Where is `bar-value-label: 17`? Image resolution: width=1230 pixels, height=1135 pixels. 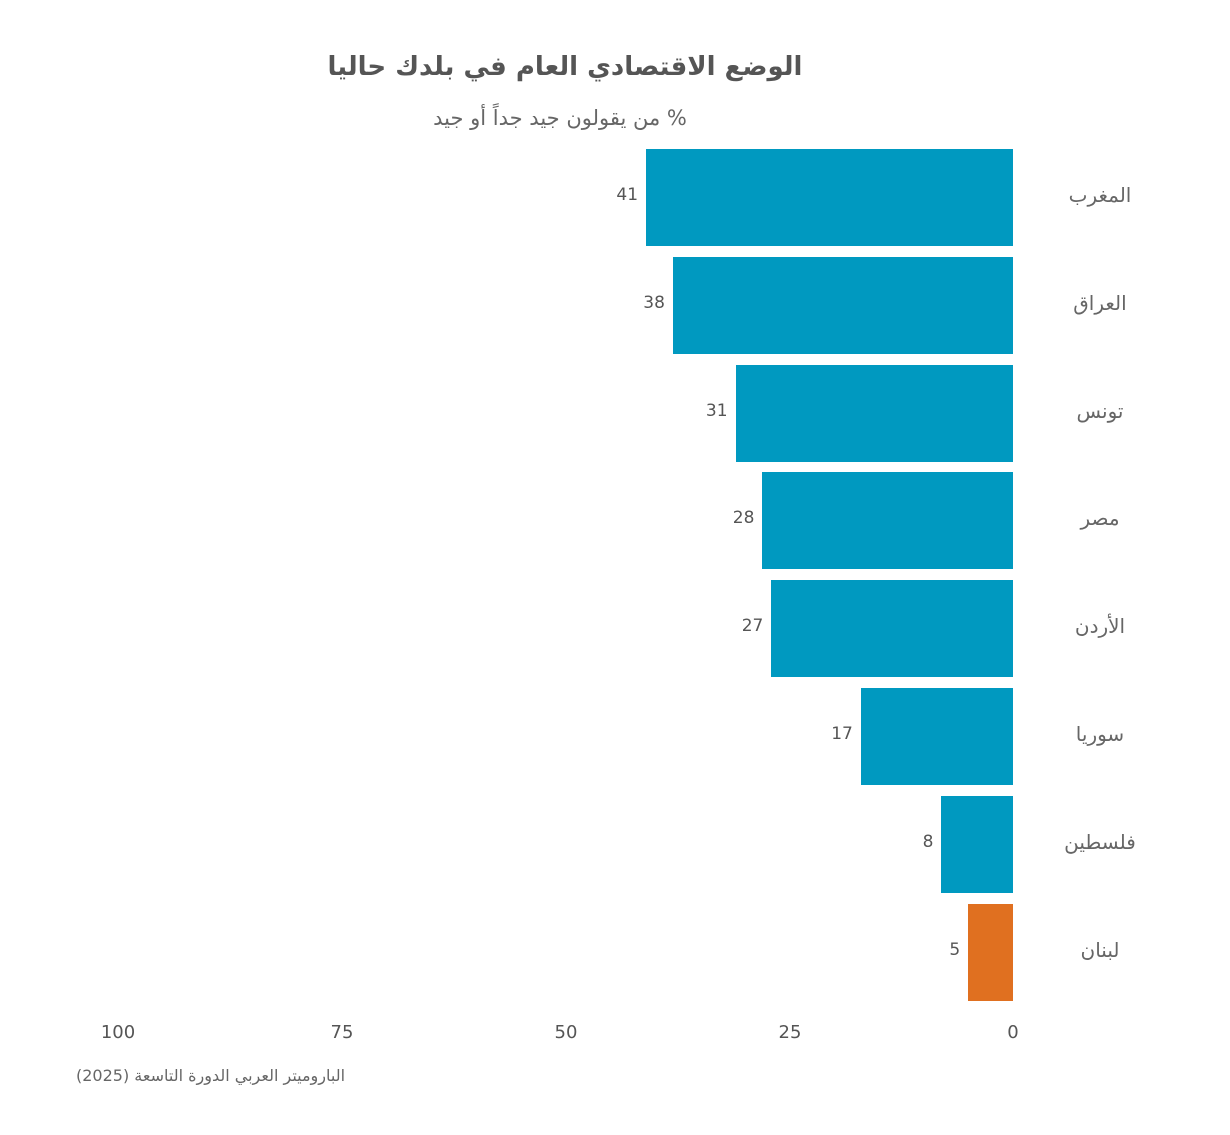 bar-value-label: 17 is located at coordinates (842, 734).